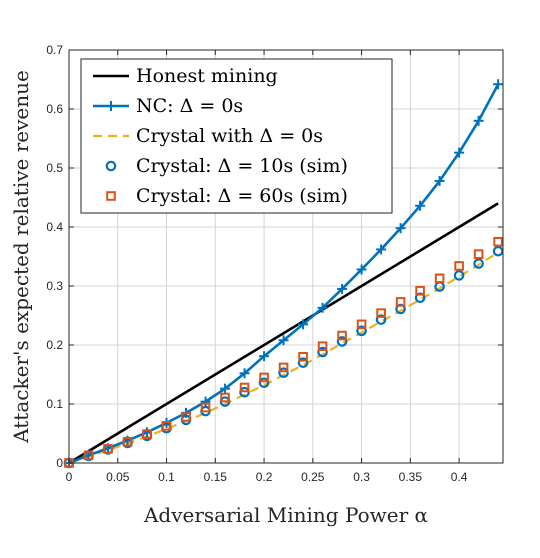  I want to click on legend-entry: NC: Δ = 0s, so click(168, 106).